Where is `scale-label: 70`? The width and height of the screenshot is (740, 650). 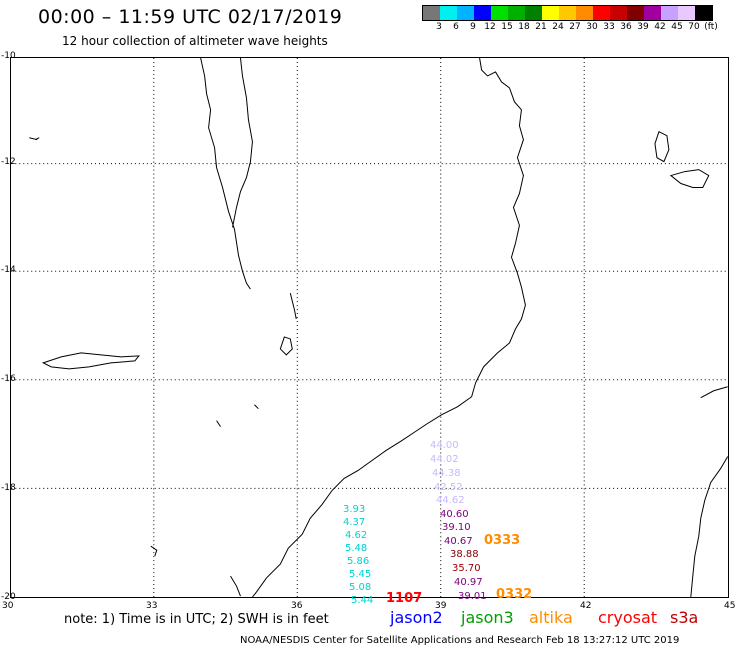 scale-label: 70 is located at coordinates (694, 27).